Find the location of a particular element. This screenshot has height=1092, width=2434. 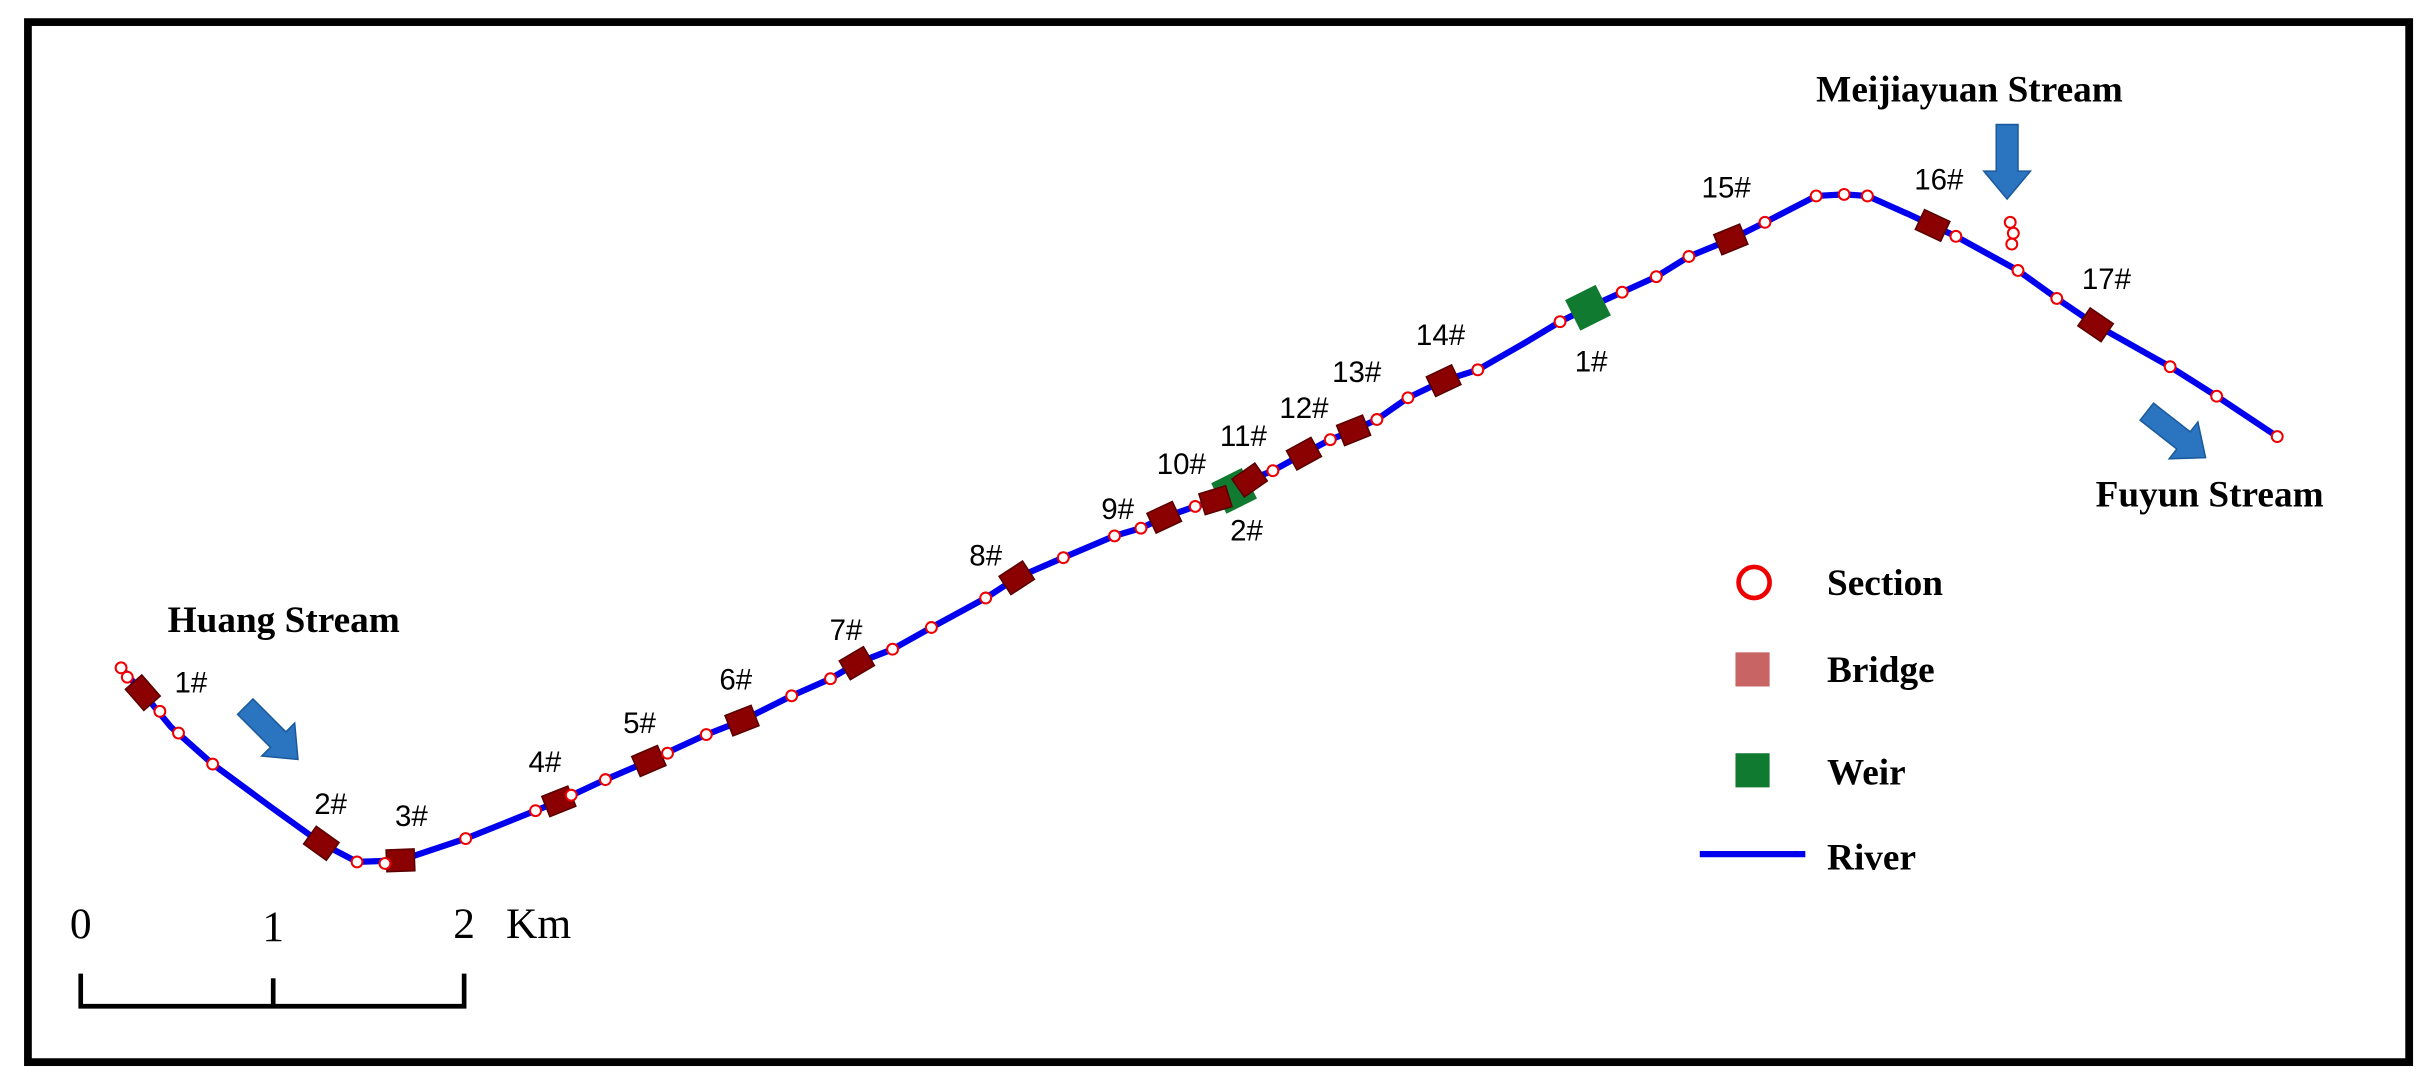

bridge-label: 13# is located at coordinates (1357, 372).